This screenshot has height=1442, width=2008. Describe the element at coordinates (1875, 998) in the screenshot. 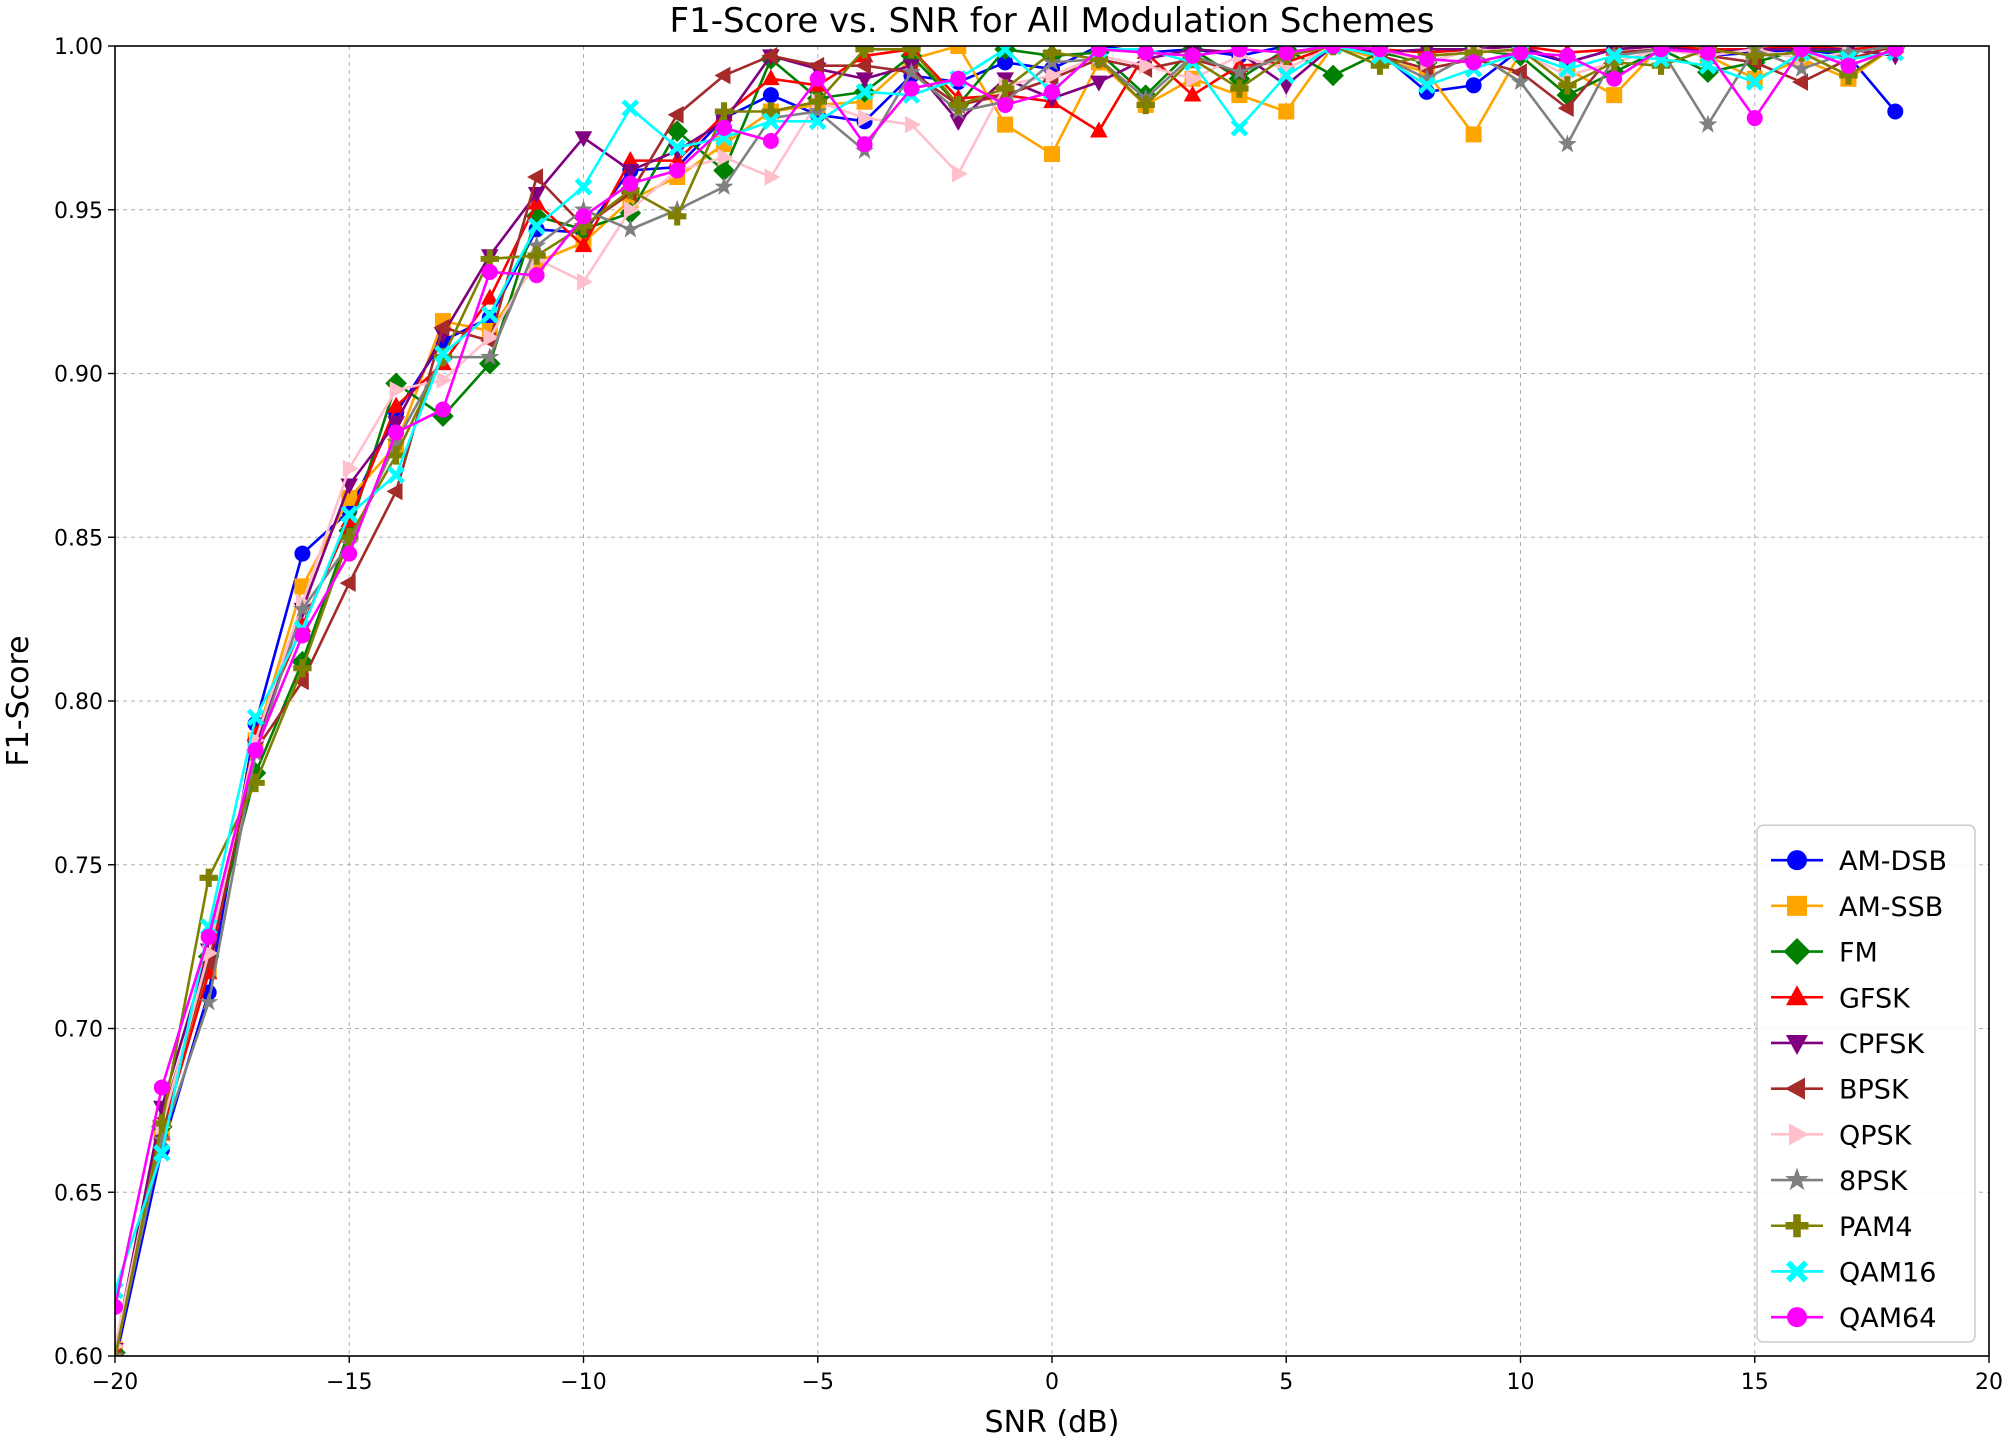

I see `legend-label: GFSK` at that location.